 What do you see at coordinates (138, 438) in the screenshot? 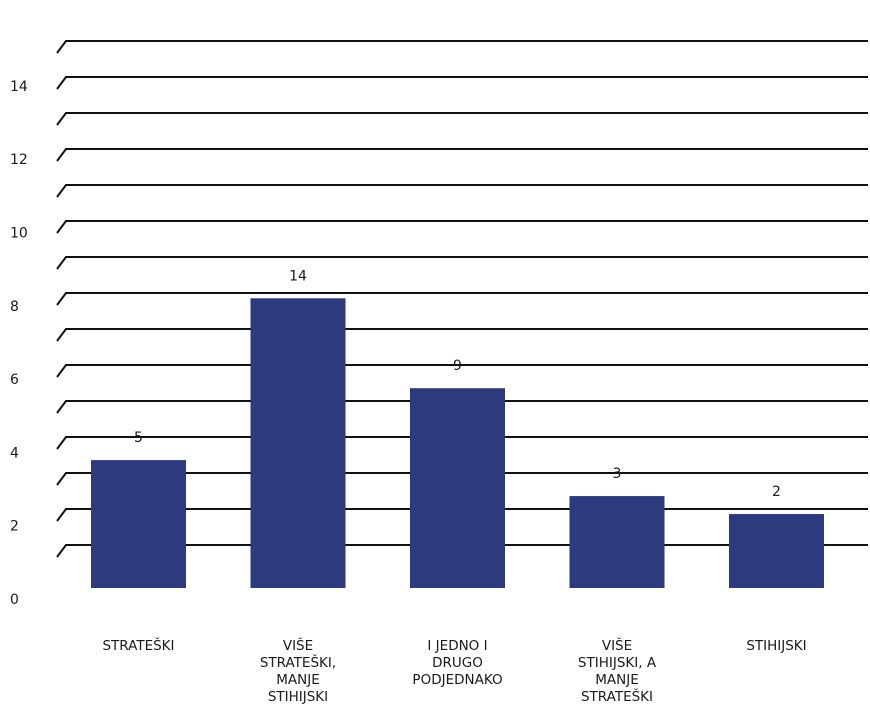
I see `data-label: 5` at bounding box center [138, 438].